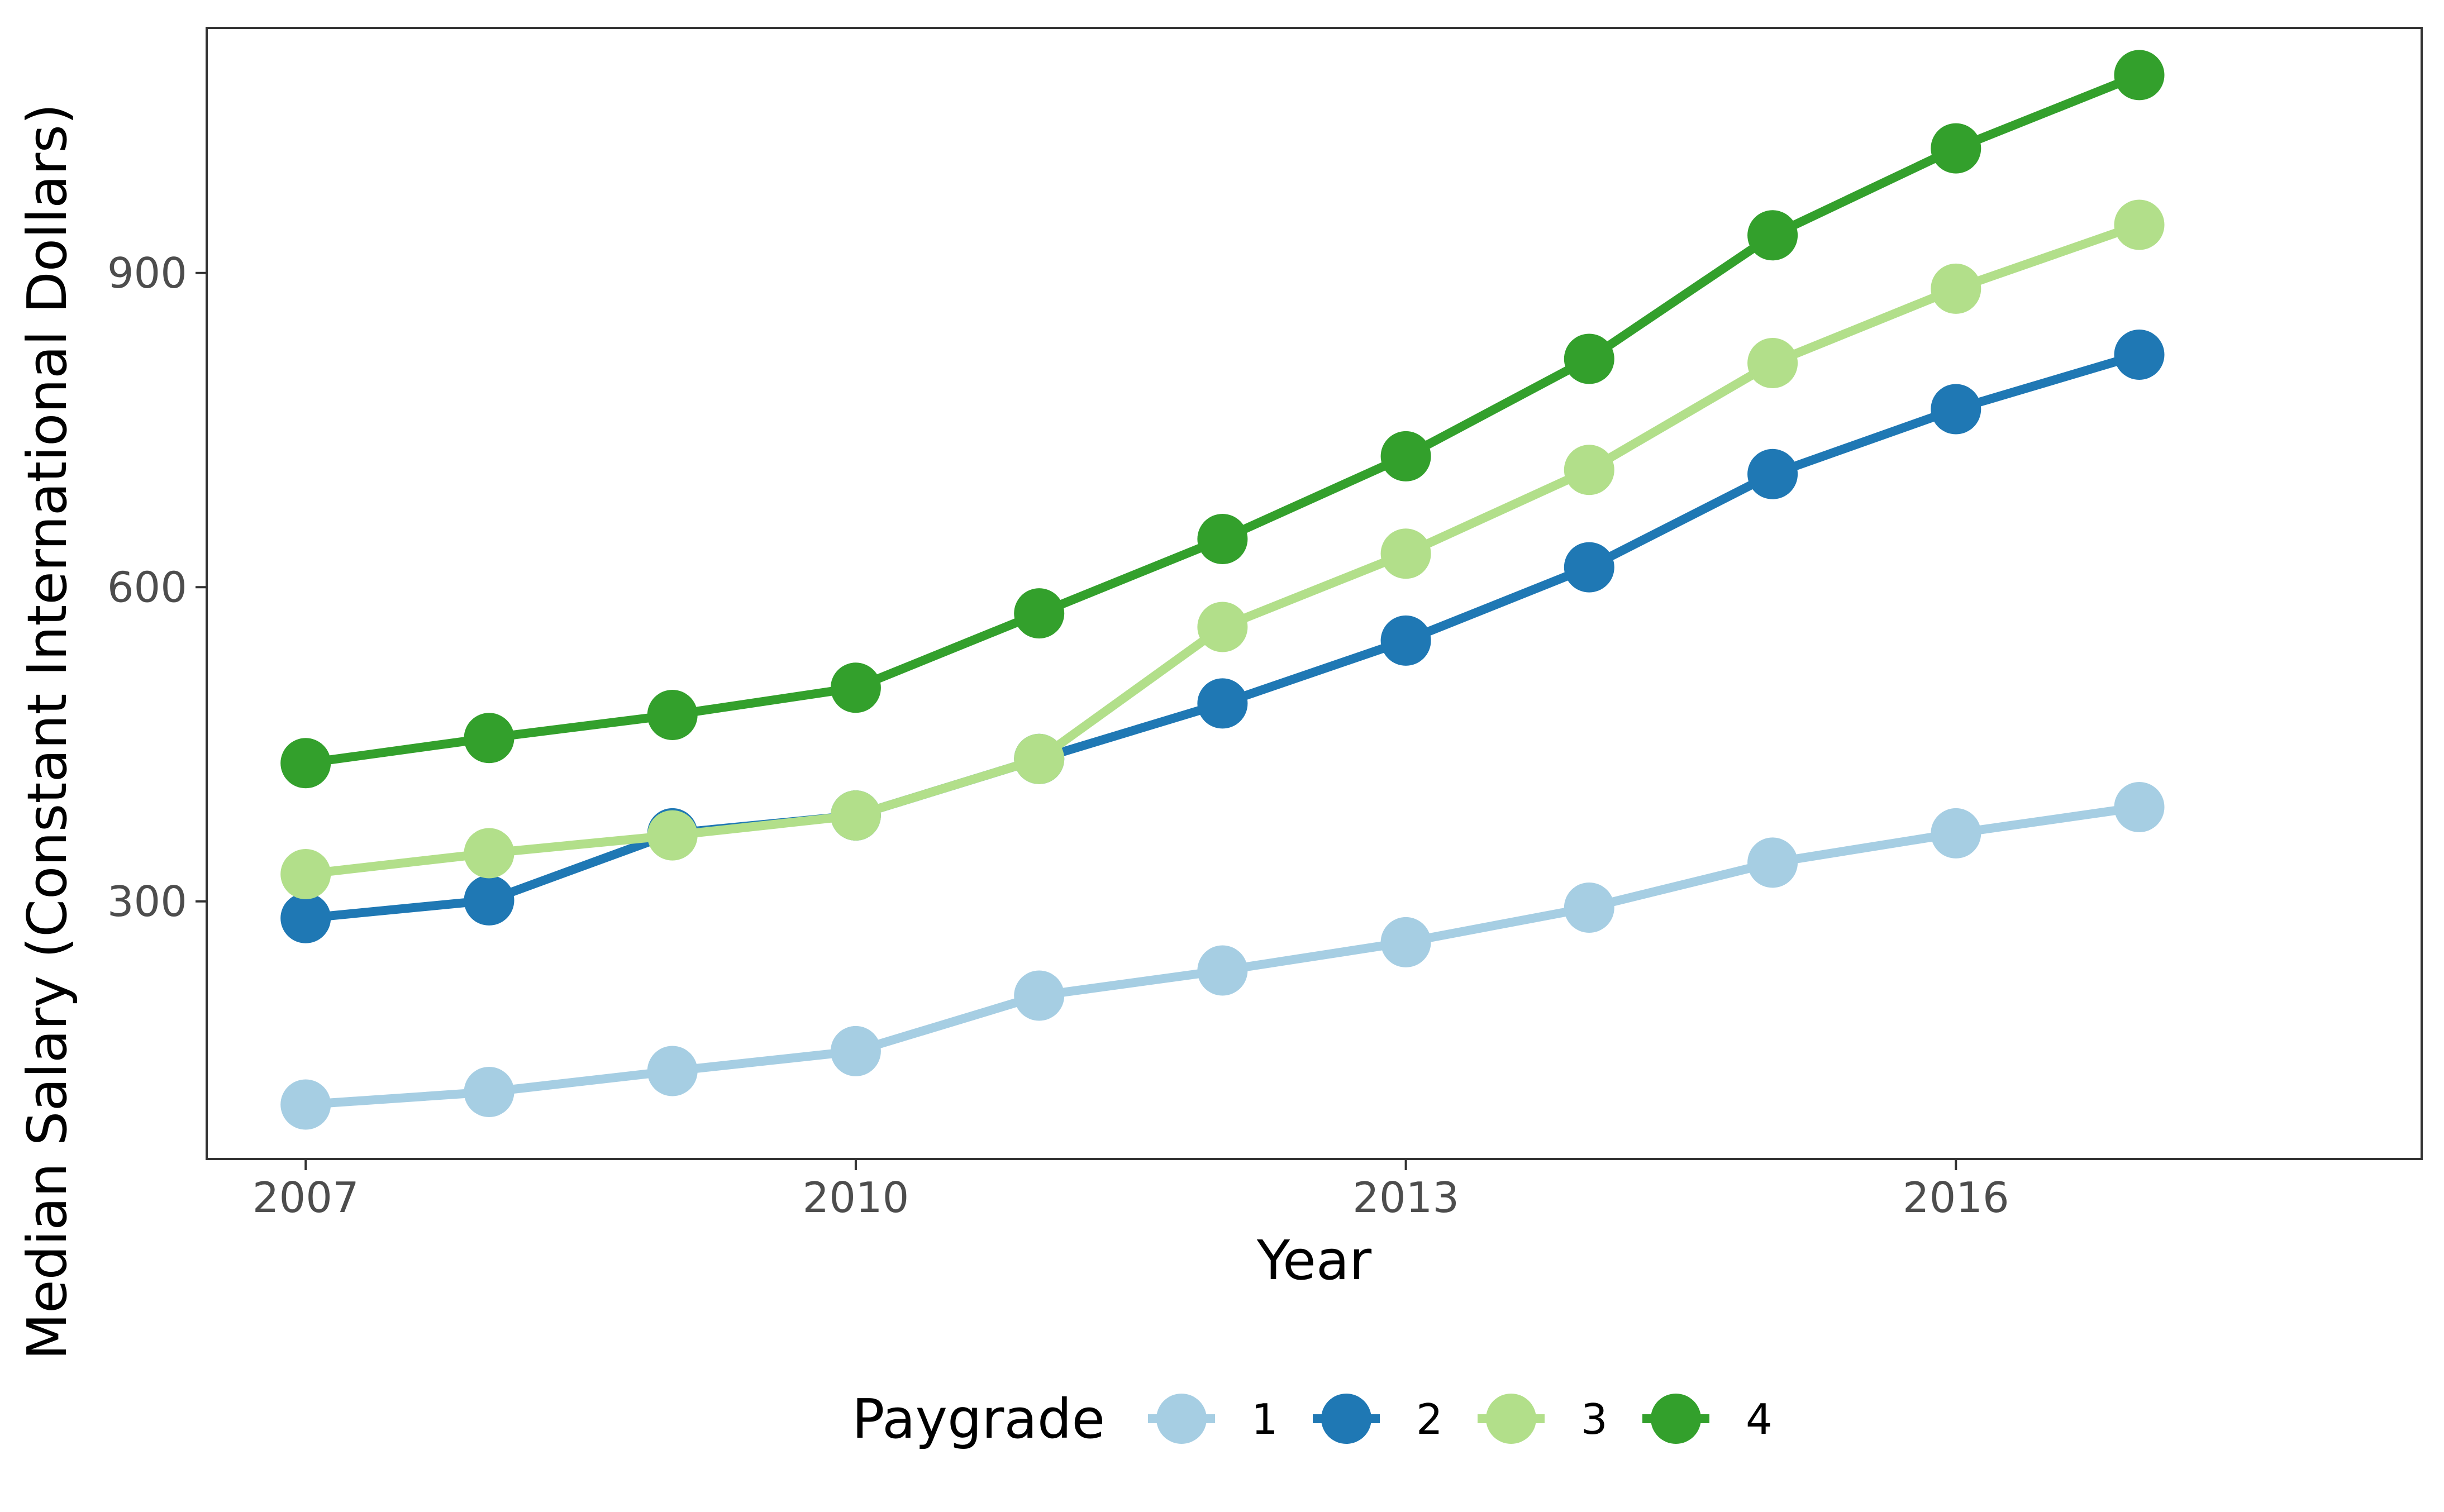 This screenshot has width=2444, height=1512. What do you see at coordinates (305, 918) in the screenshot?
I see `data-point-2-2007` at bounding box center [305, 918].